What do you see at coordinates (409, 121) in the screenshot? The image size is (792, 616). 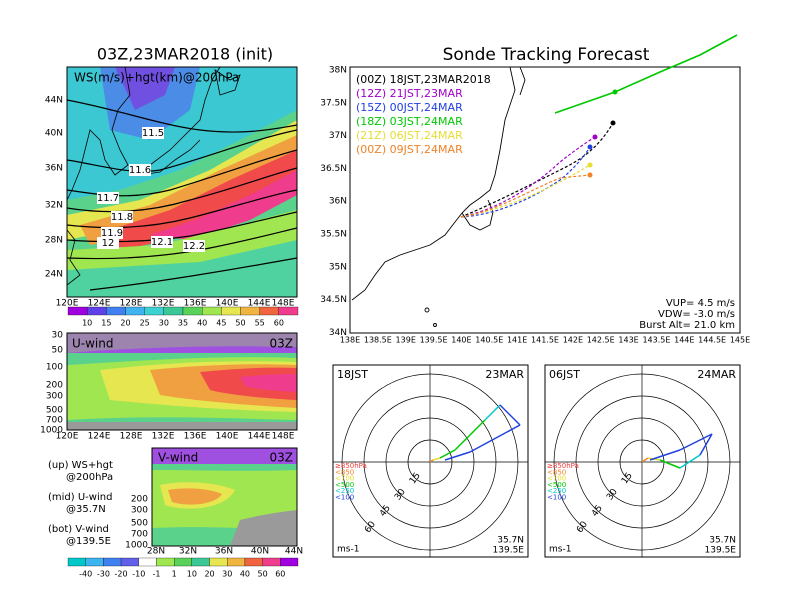 I see `legend-entry: (18Z) 03JST,24MAR` at bounding box center [409, 121].